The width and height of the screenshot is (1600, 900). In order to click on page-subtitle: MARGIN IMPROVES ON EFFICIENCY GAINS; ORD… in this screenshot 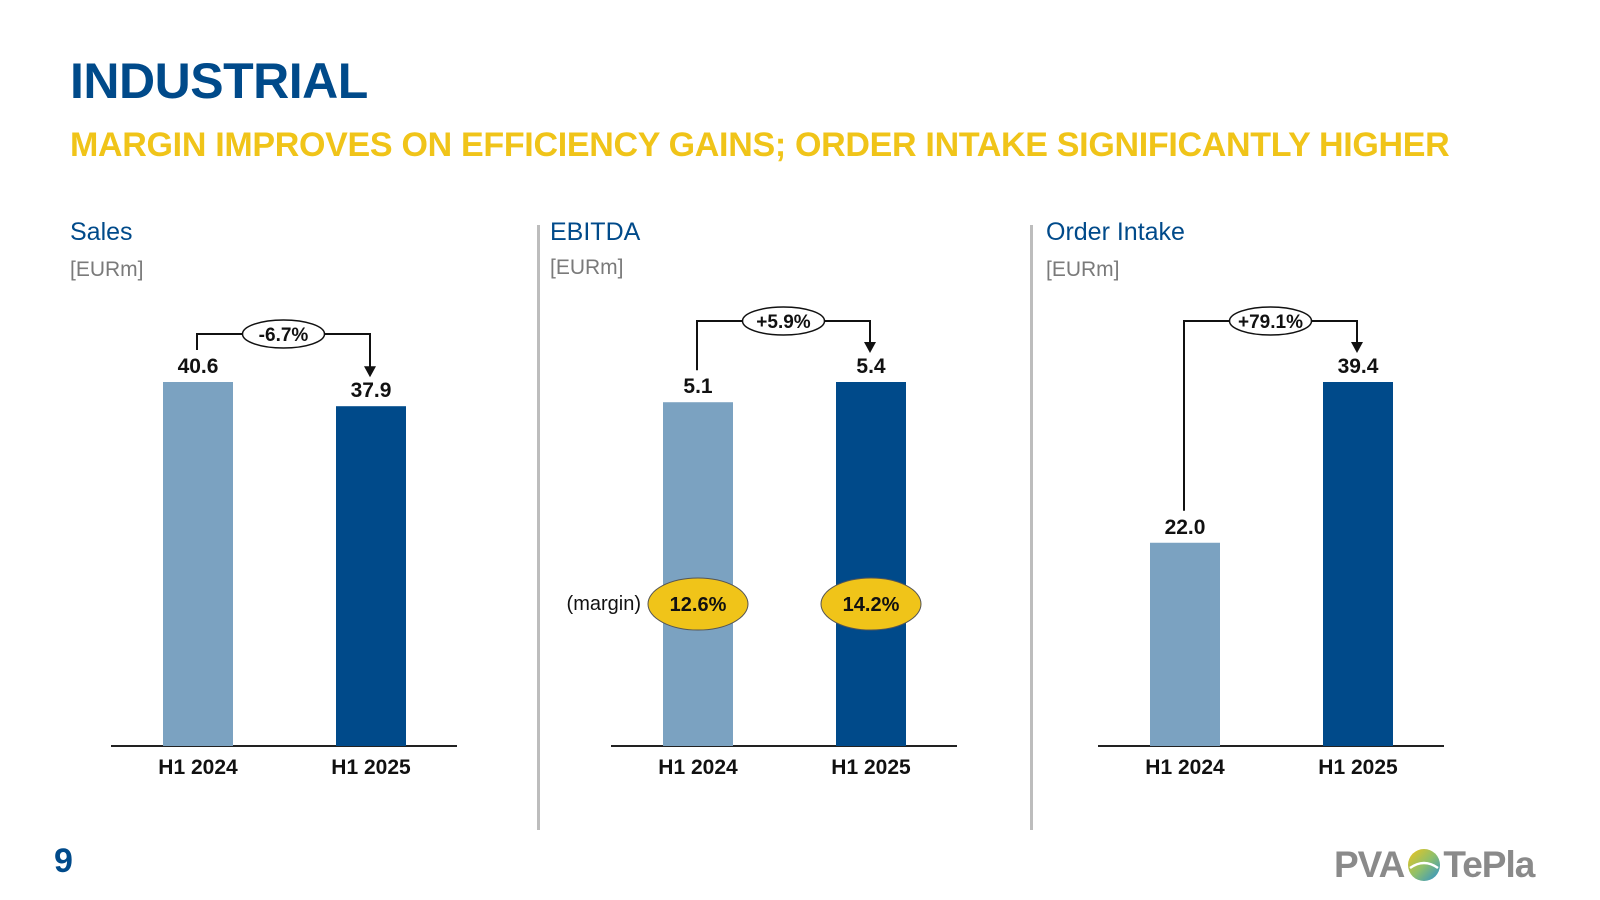, I will do `click(760, 145)`.